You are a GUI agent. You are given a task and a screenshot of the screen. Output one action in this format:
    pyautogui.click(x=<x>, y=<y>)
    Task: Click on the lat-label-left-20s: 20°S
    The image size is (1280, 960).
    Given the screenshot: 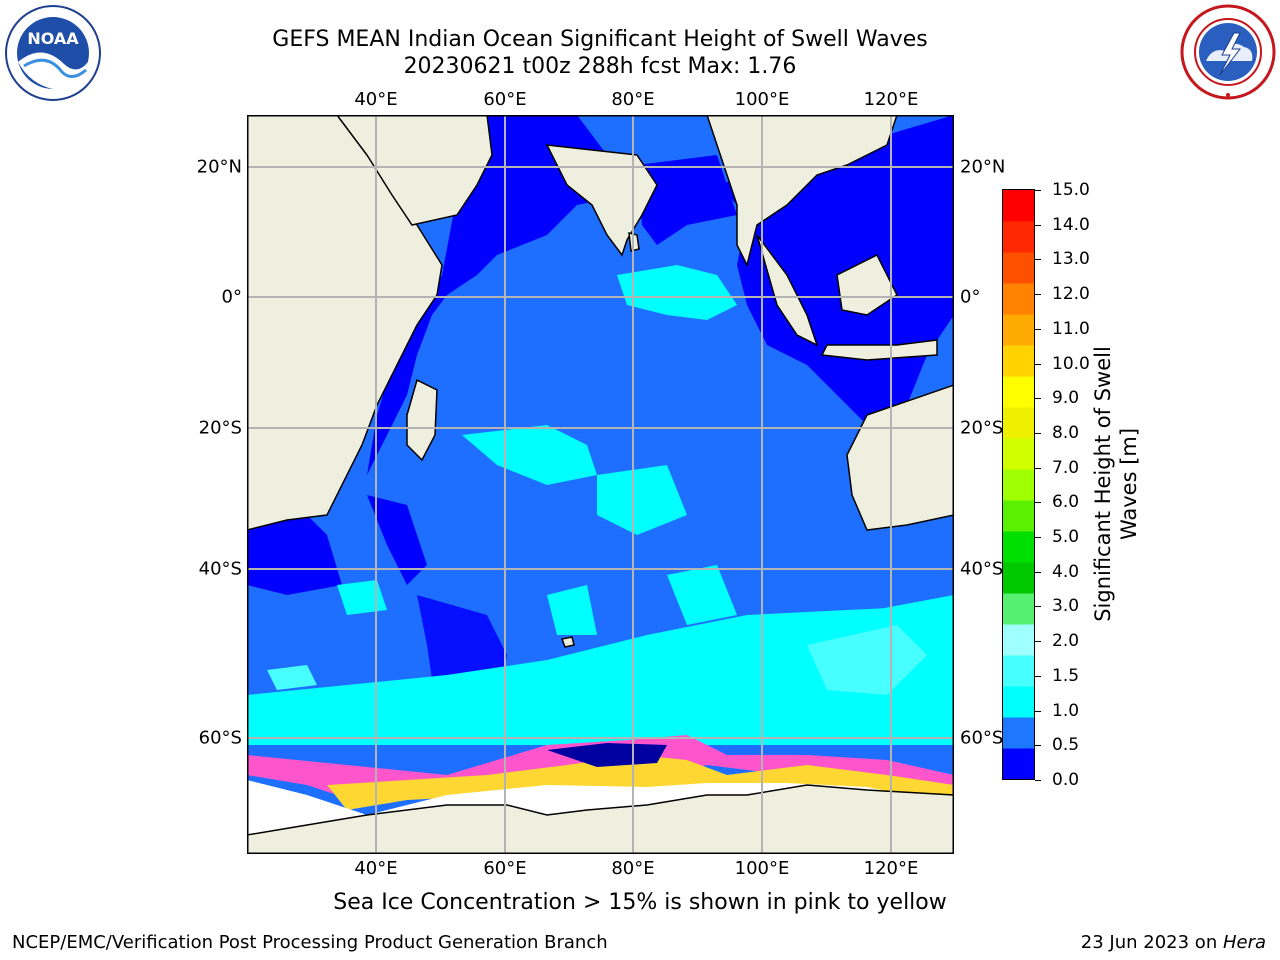 What is the action you would take?
    pyautogui.click(x=220, y=428)
    